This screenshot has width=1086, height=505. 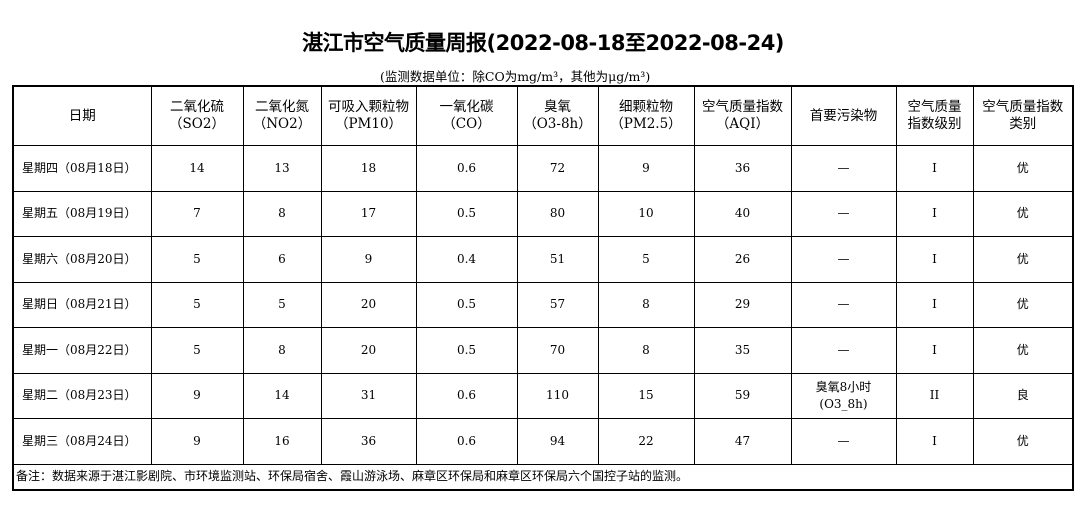 What do you see at coordinates (742, 441) in the screenshot?
I see `table-cell: 47` at bounding box center [742, 441].